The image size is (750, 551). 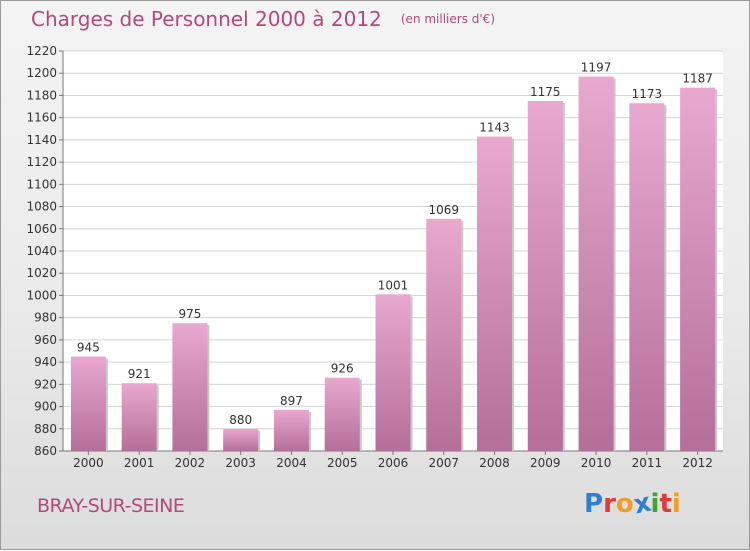 I want to click on x-tick-label: 2012, so click(x=697, y=463).